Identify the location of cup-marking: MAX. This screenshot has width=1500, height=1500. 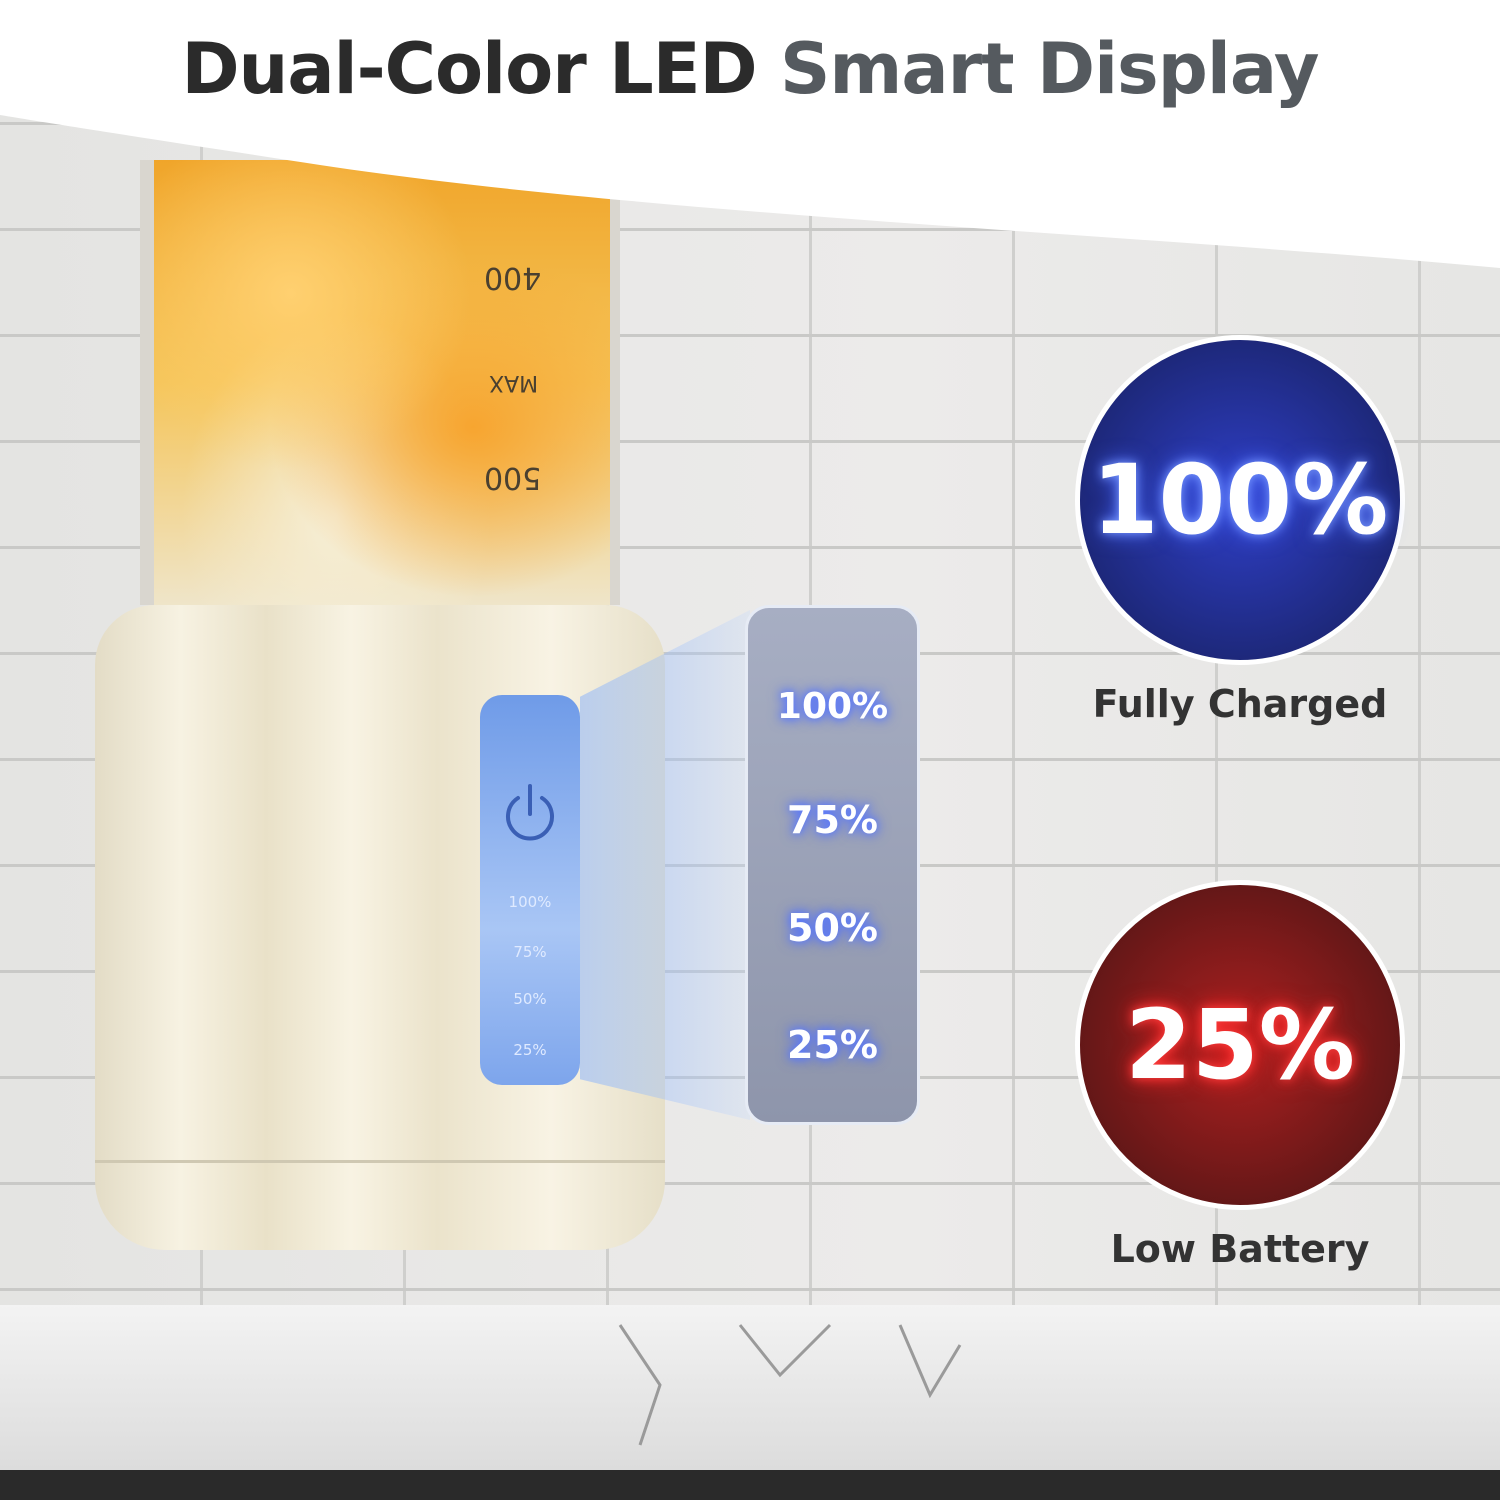
(514, 382).